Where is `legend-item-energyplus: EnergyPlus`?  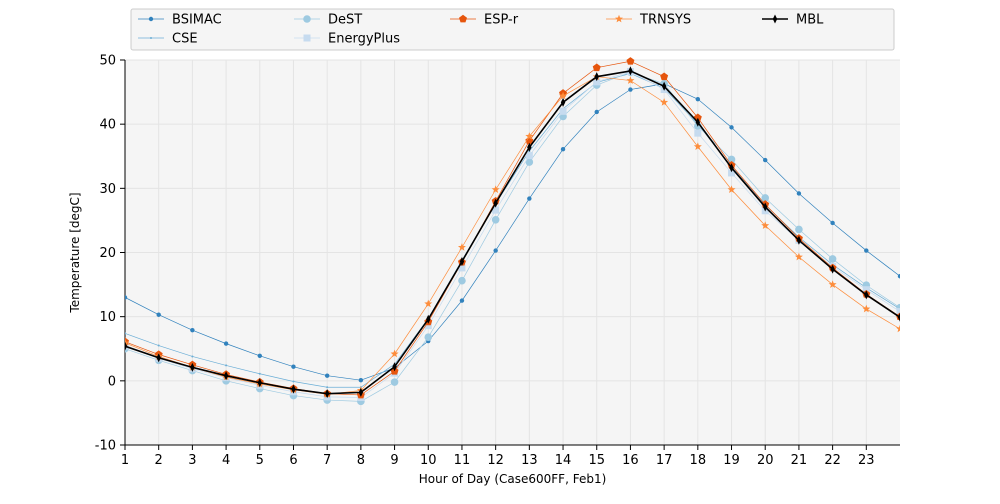 legend-item-energyplus: EnergyPlus is located at coordinates (347, 39).